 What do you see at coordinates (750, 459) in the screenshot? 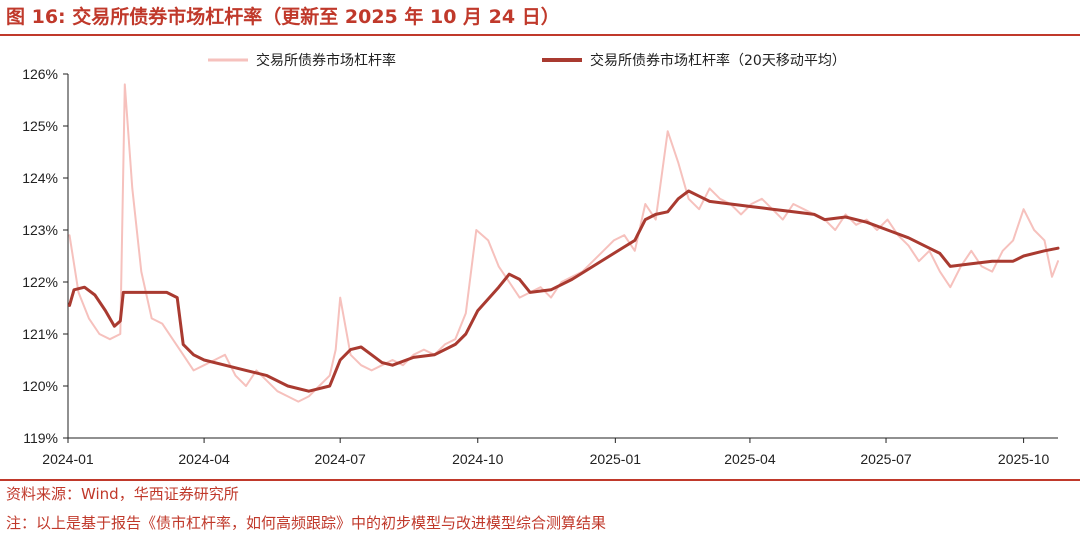
I see `x-tick-label: 2025-04` at bounding box center [750, 459].